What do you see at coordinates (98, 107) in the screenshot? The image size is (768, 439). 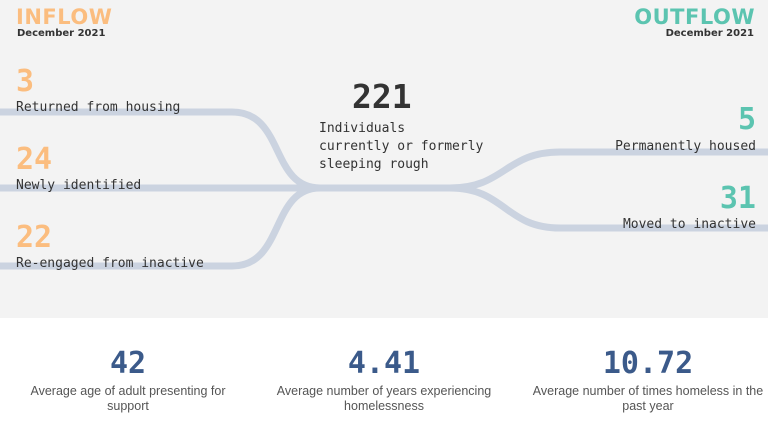 I see `inflow-returned-label: Returned from housing` at bounding box center [98, 107].